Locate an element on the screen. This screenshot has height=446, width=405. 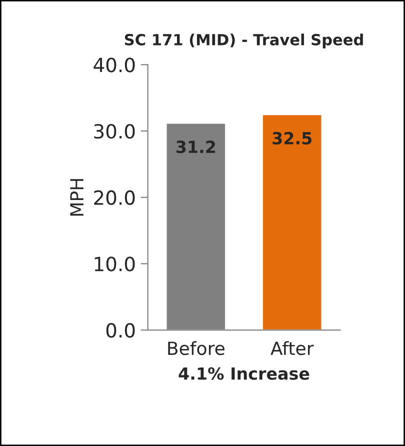
data-label: 32.5 is located at coordinates (292, 138).